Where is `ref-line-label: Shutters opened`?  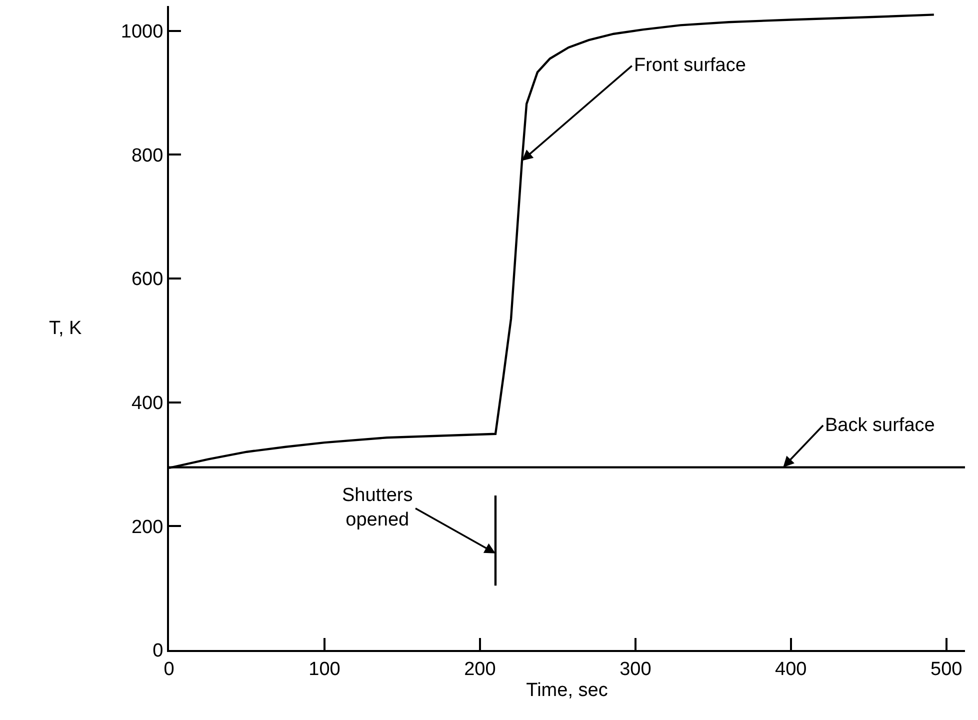
ref-line-label: Shutters opened is located at coordinates (377, 508).